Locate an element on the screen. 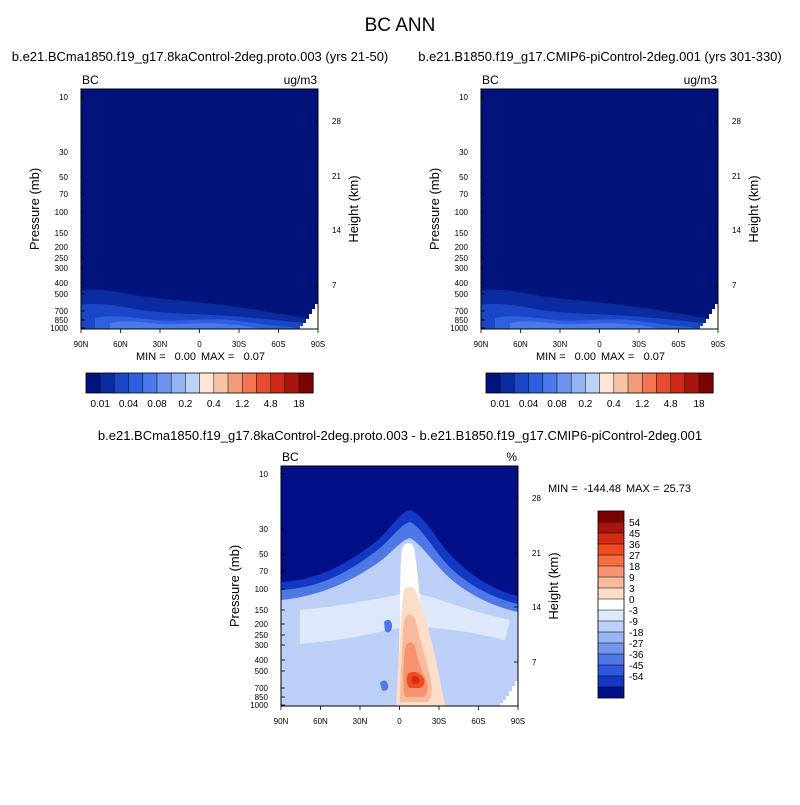 This screenshot has height=805, width=800. colorbar-label: 3 is located at coordinates (632, 589).